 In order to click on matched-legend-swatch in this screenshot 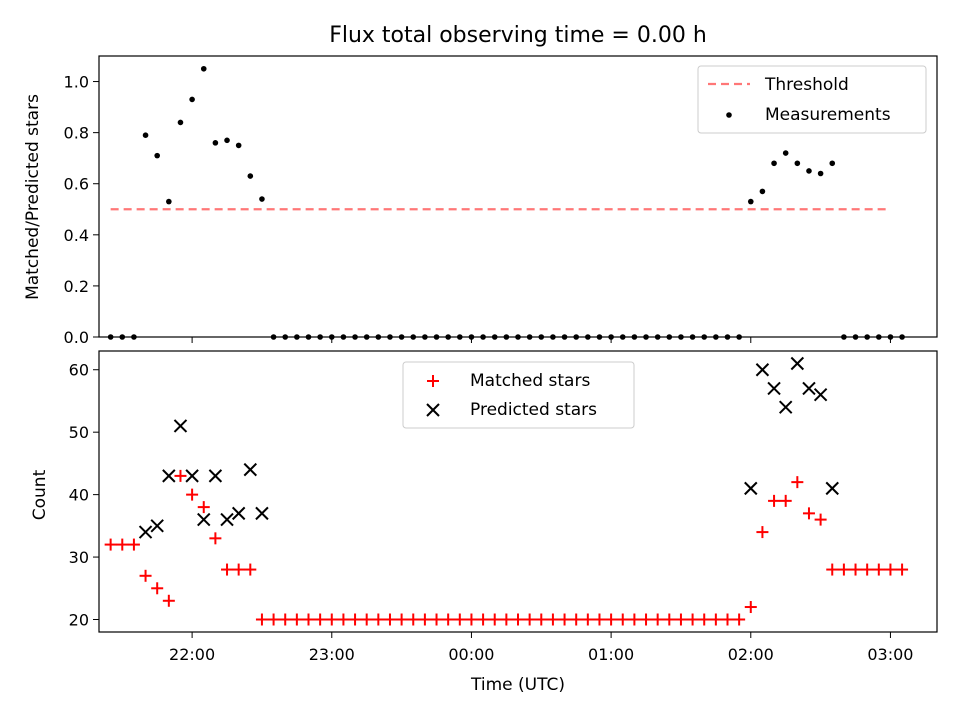, I will do `click(433, 381)`.